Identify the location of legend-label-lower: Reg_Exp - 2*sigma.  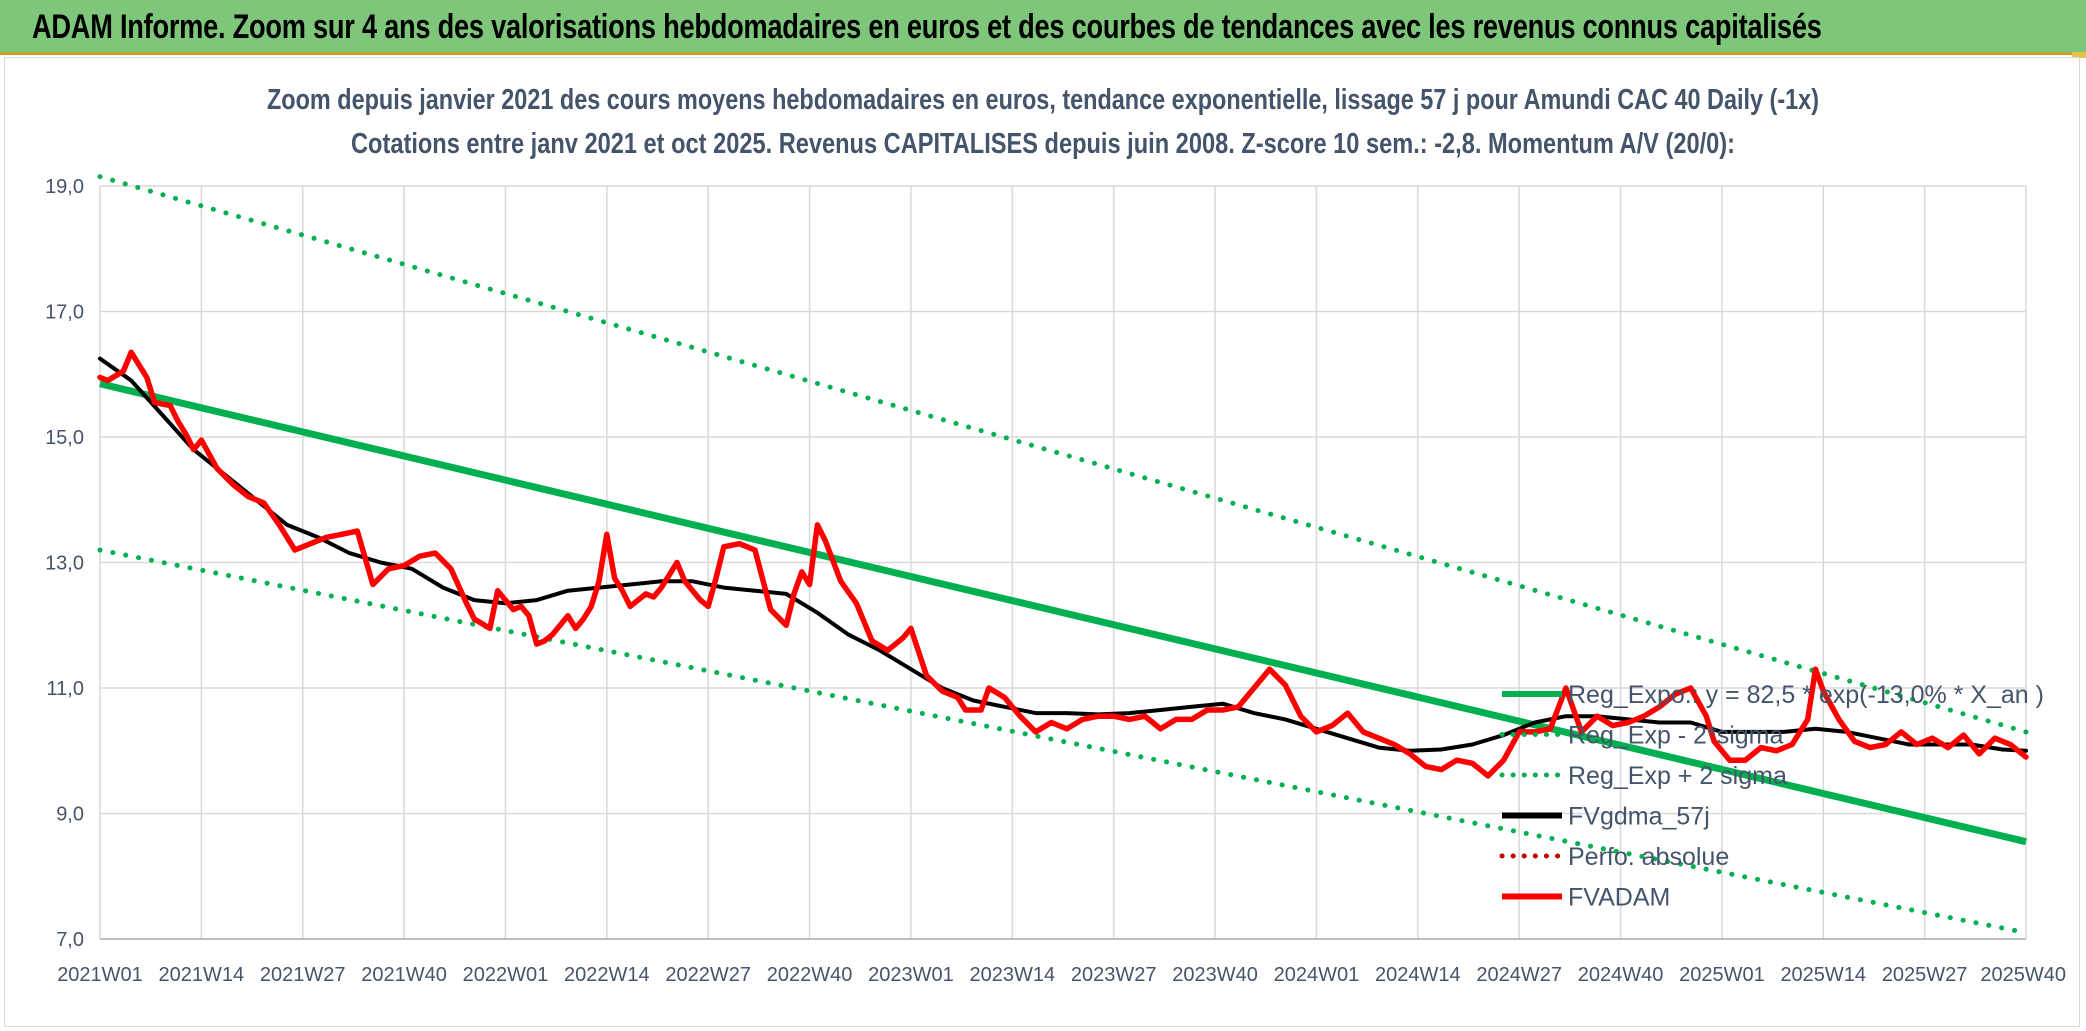
(1675, 736).